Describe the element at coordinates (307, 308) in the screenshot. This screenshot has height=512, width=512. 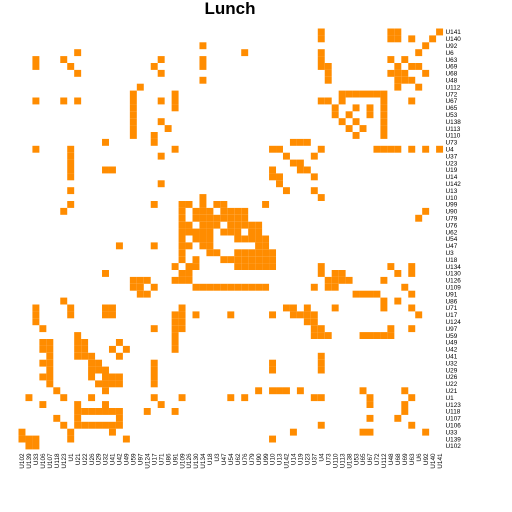
I see `heatmap-cell-U71-U23` at that location.